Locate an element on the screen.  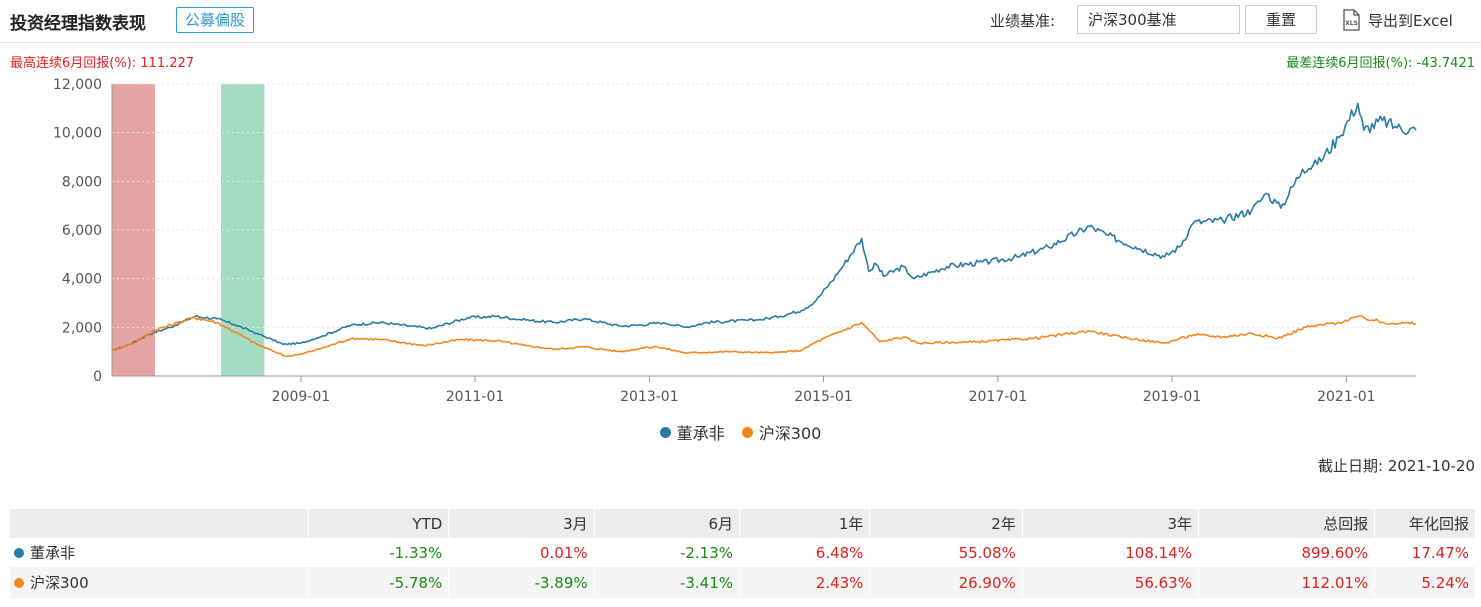
th-2y: 2年 is located at coordinates (946, 523).